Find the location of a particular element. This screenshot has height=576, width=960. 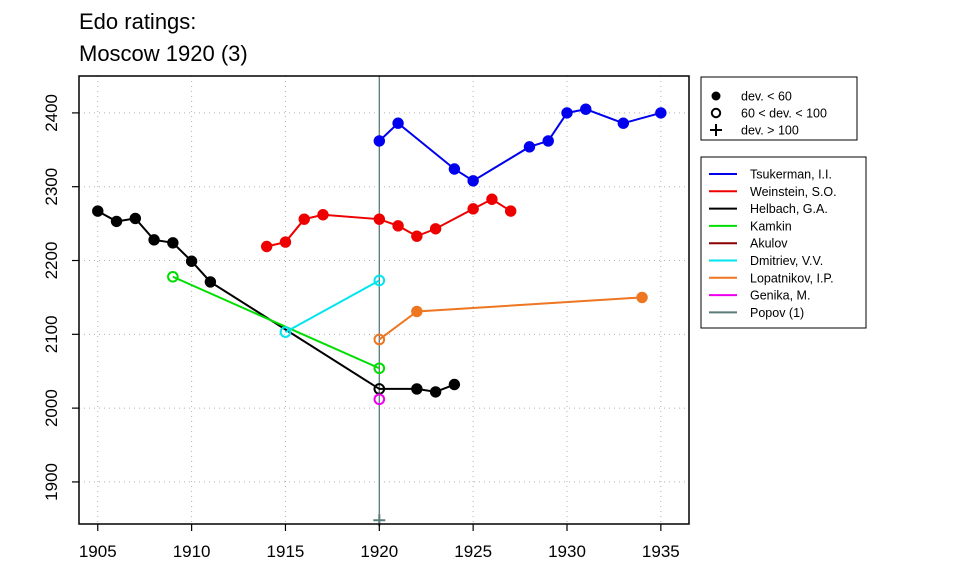

marker-legend: dev. < 60 60 < dev. < 100 dev. > 100 is located at coordinates (779, 108).